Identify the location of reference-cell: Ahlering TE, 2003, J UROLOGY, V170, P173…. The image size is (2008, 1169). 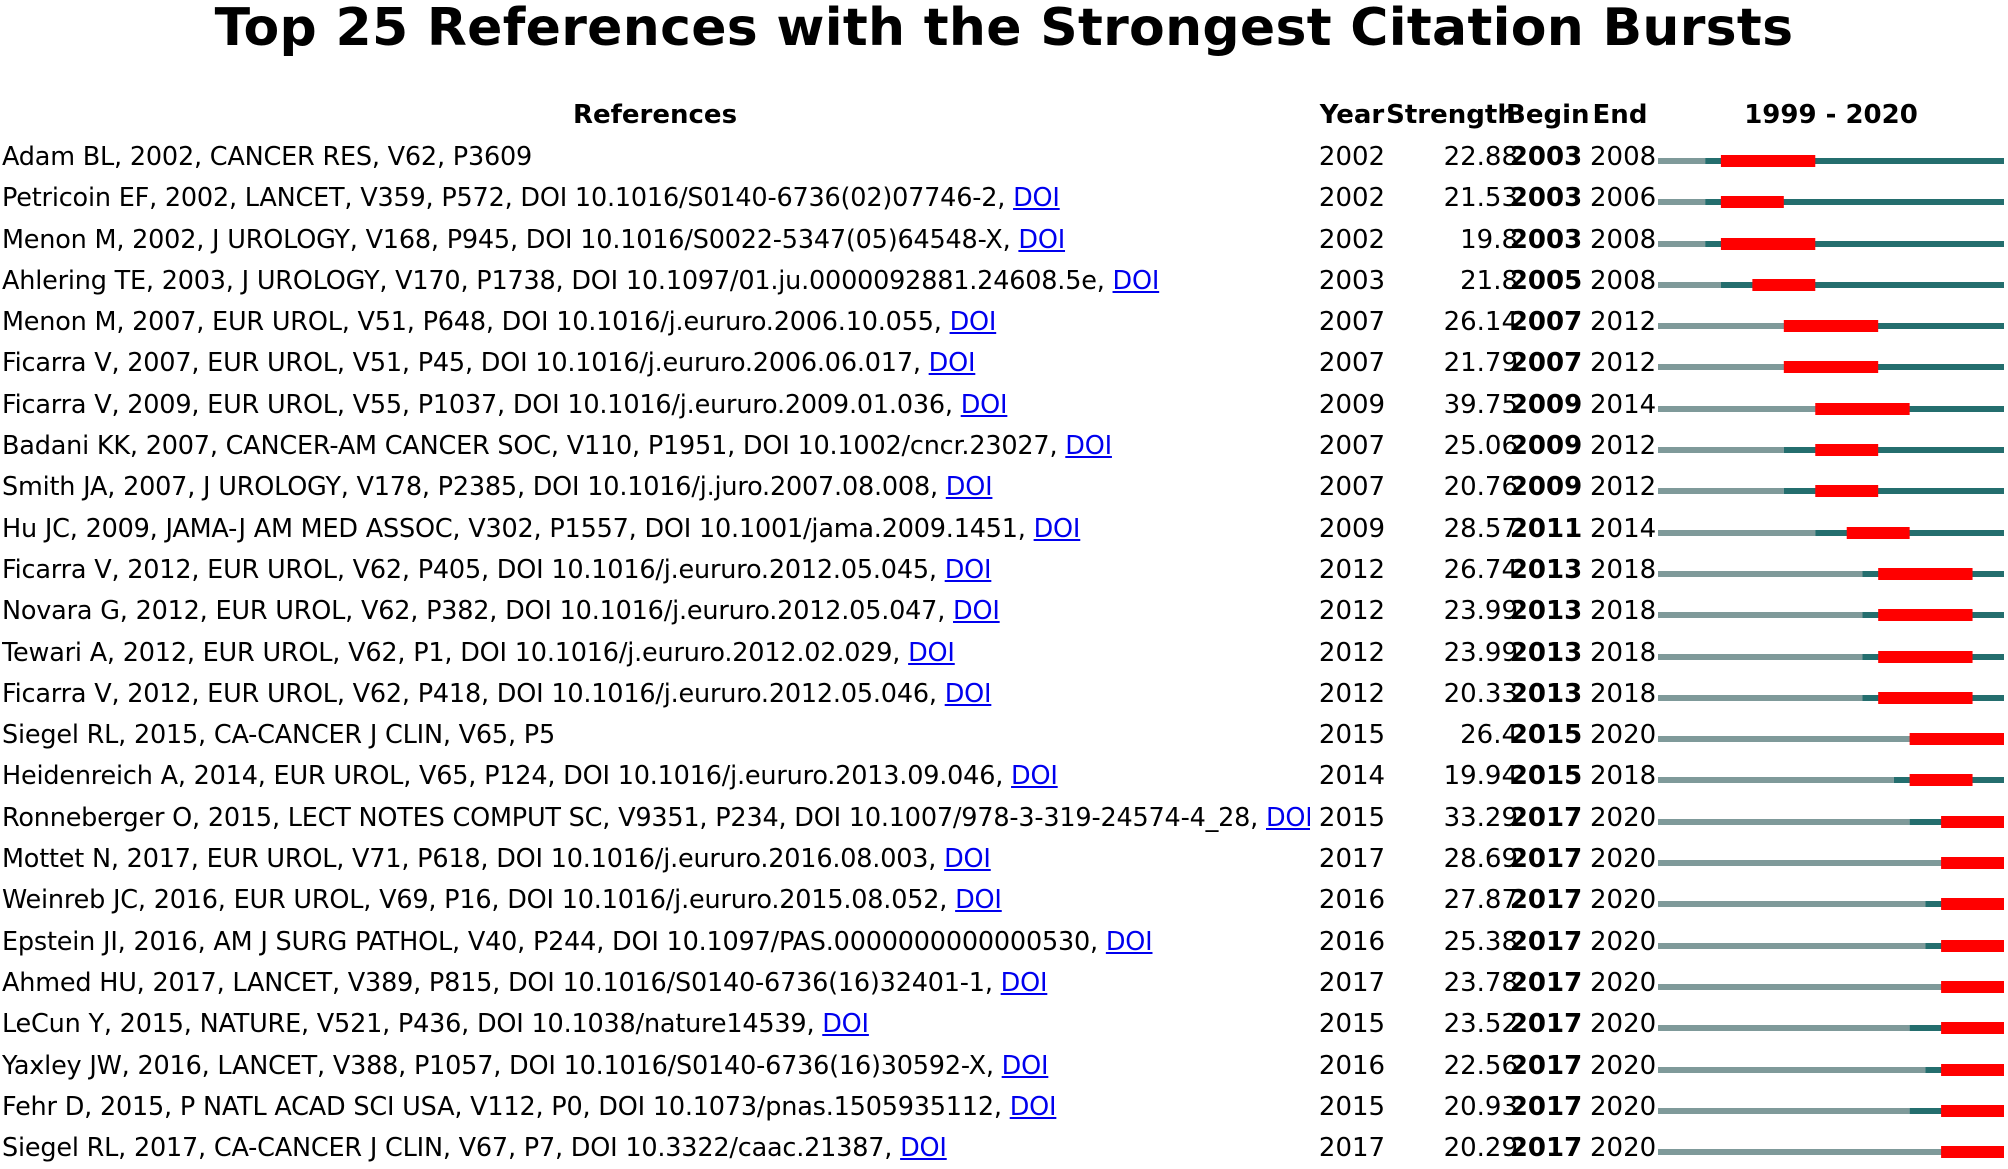
(656, 281).